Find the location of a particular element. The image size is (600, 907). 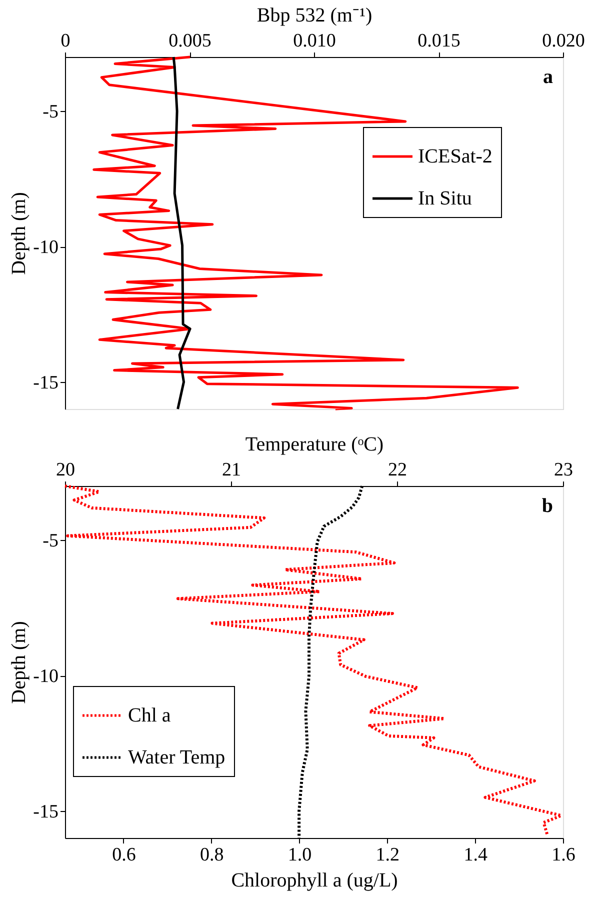

x-tick-label: 0.020 is located at coordinates (563, 41).